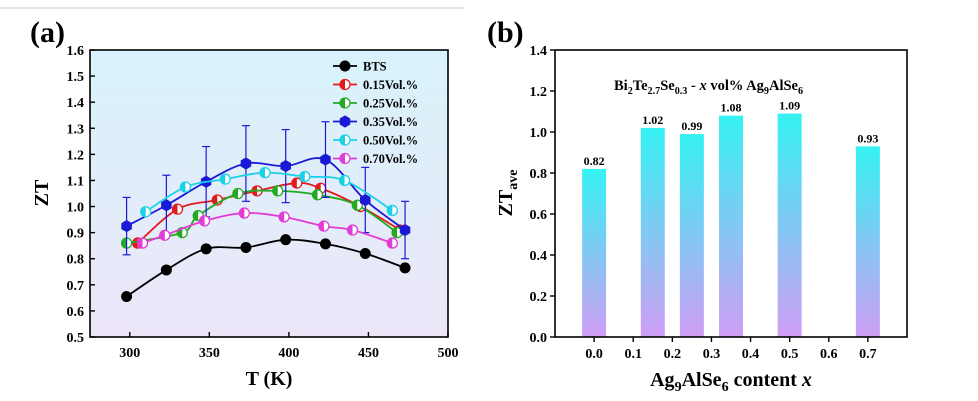  I want to click on series-0-50vol, so click(269, 192).